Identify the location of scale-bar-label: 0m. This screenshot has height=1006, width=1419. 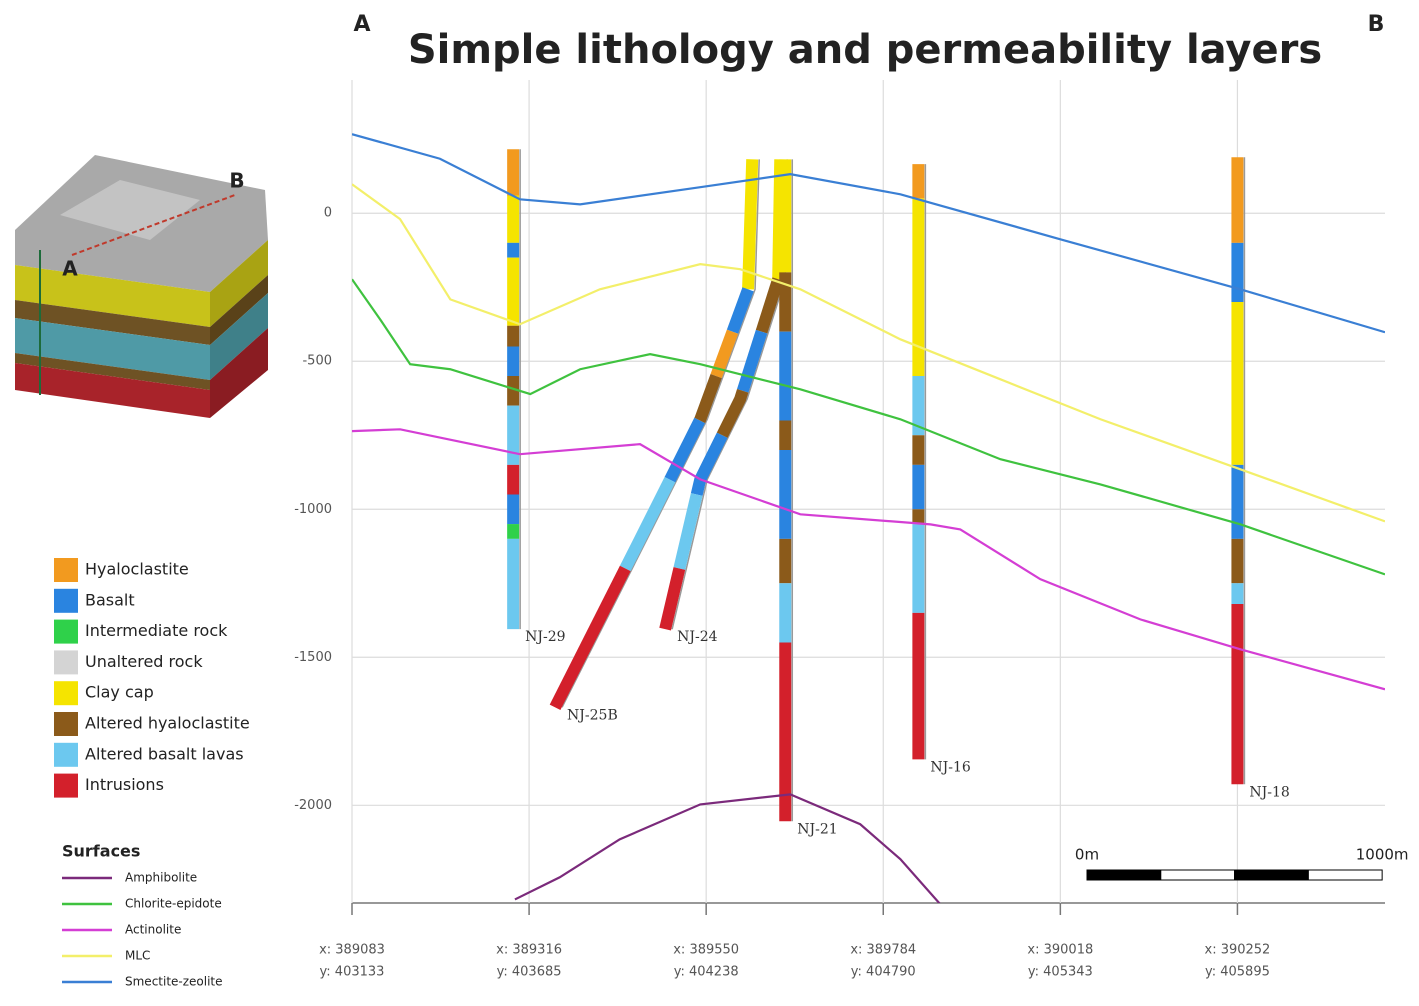
(1087, 855).